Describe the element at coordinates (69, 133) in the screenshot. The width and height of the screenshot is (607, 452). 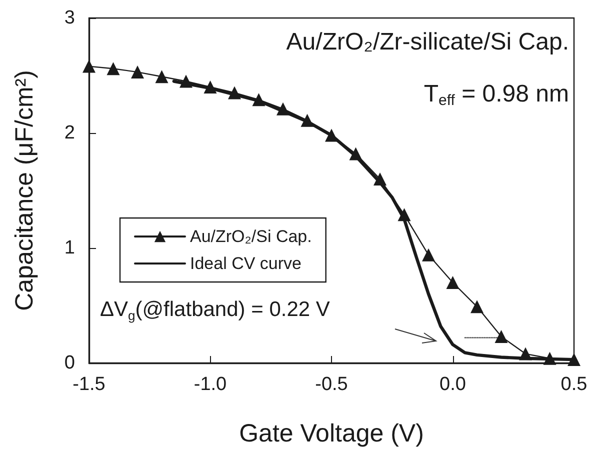
I see `y-tick-label: 2` at that location.